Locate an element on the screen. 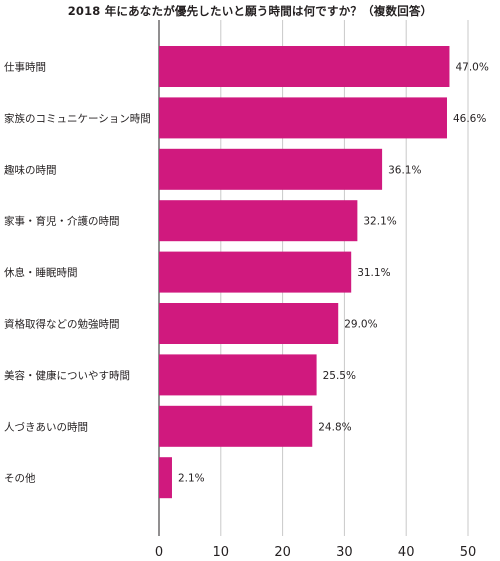 This screenshot has height=561, width=500. value-label: 2.1% is located at coordinates (191, 479).